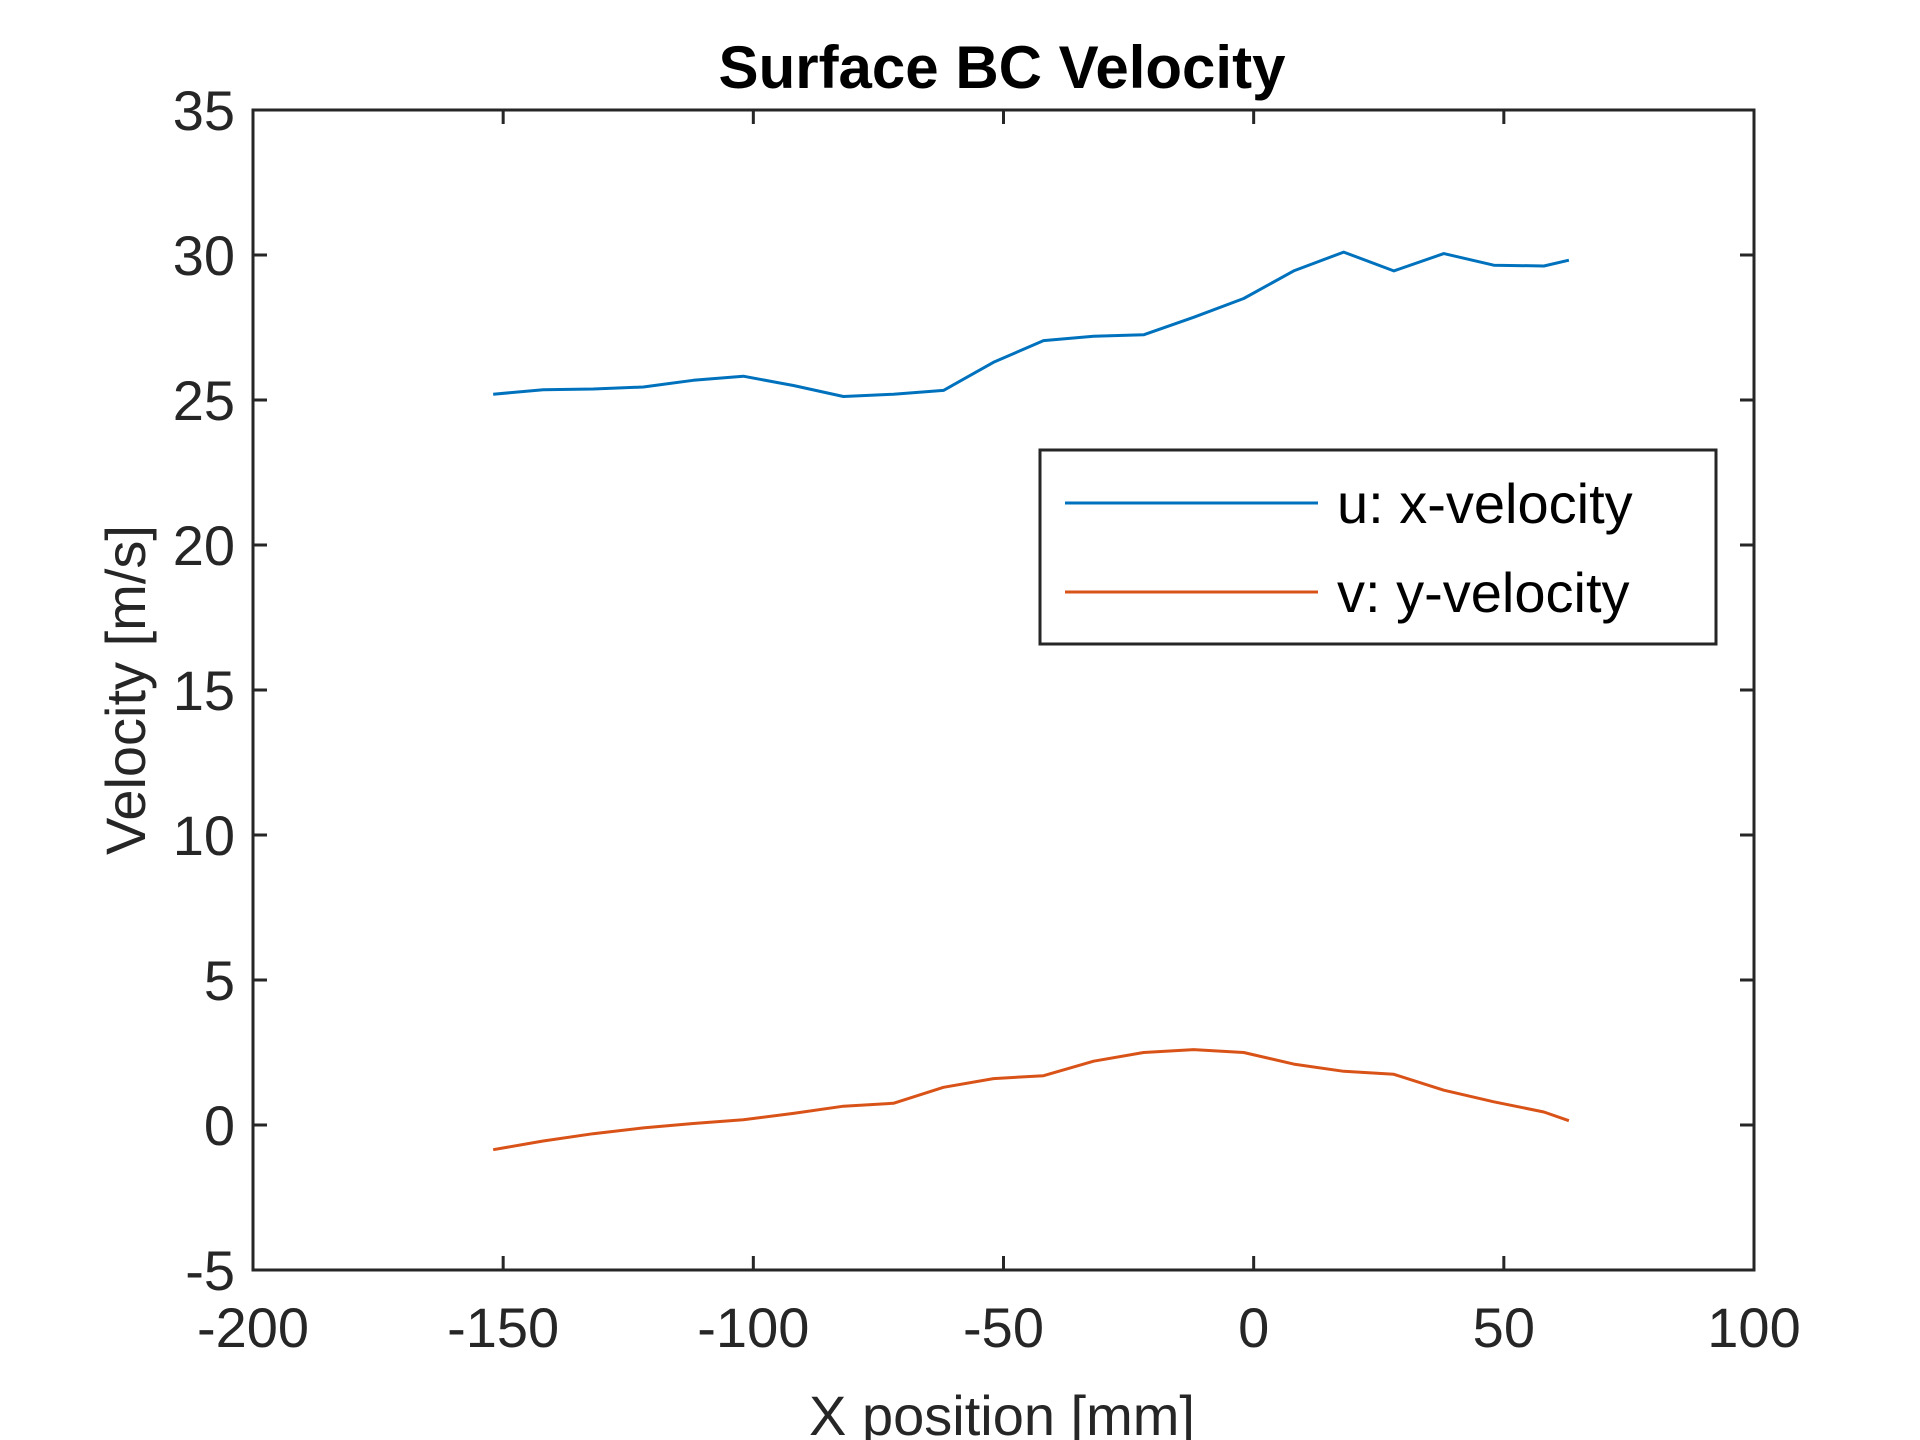  Describe the element at coordinates (204, 545) in the screenshot. I see `y-tick-label: 20` at that location.